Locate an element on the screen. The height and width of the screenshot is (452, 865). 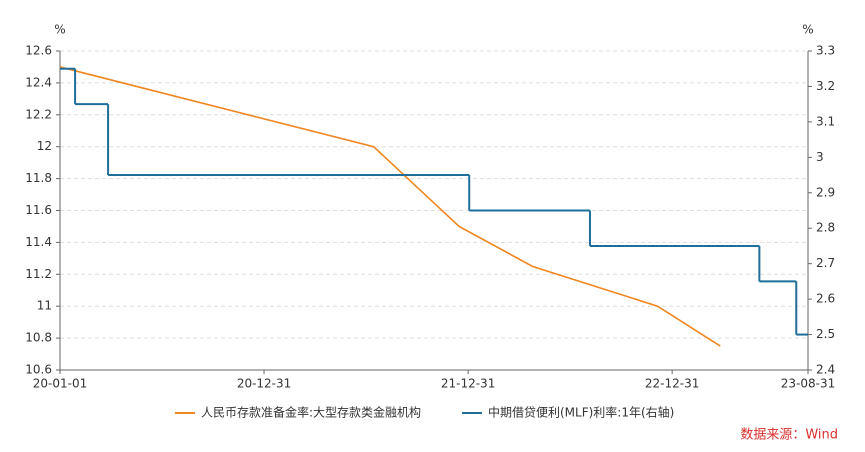
y2-tick-label: 2.5 is located at coordinates (825, 334).